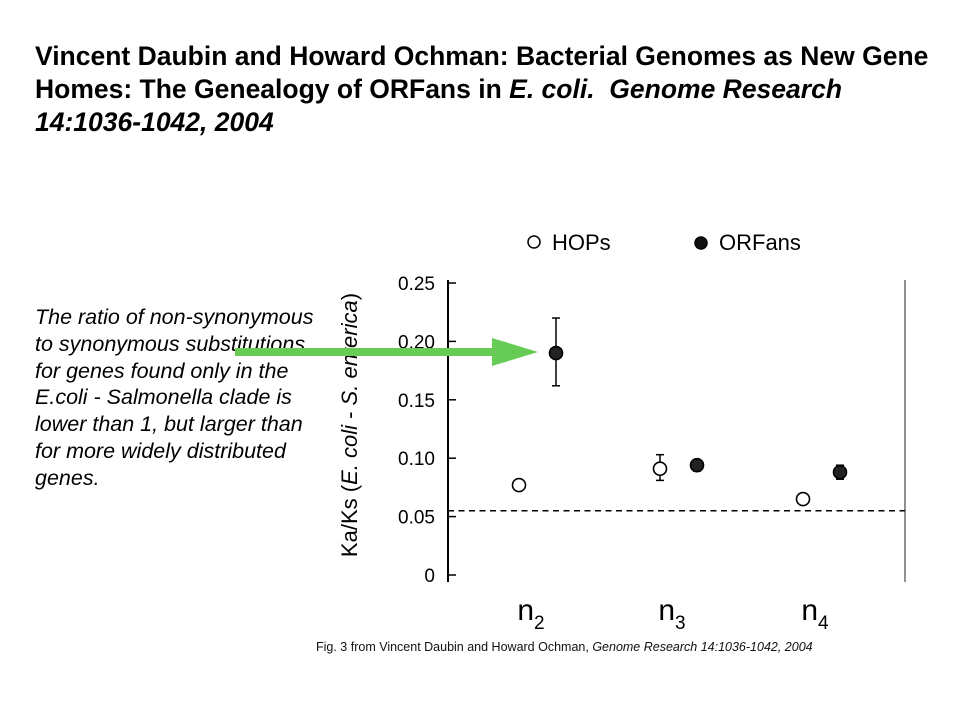 The height and width of the screenshot is (720, 960). Describe the element at coordinates (581, 242) in the screenshot. I see `legend-label-hops: HOPs` at that location.